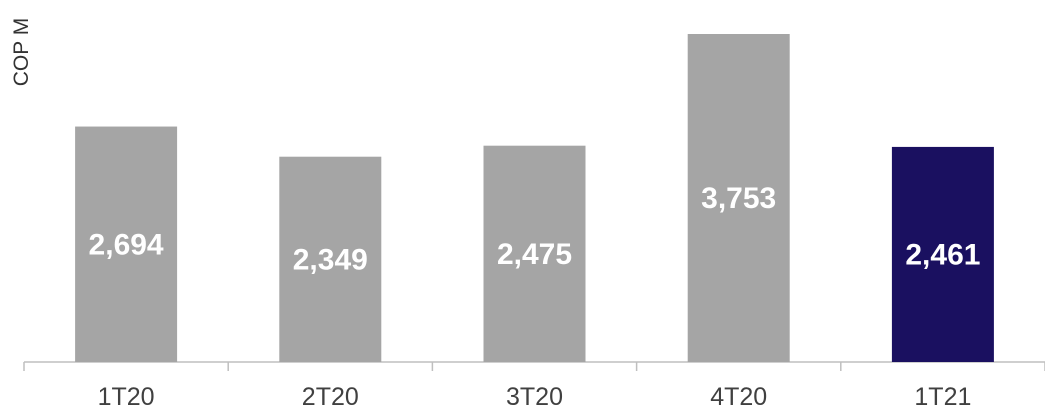 The height and width of the screenshot is (413, 1045). I want to click on x-tick-label-1t21: 1T21, so click(942, 397).